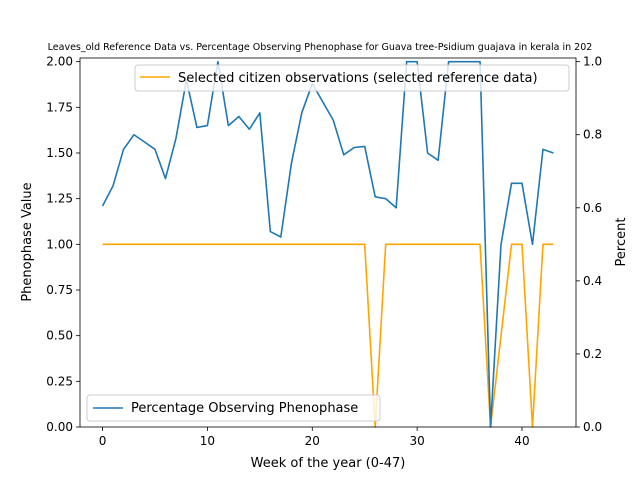  Describe the element at coordinates (59, 336) in the screenshot. I see `y-left-tick-label: 0.50` at that location.